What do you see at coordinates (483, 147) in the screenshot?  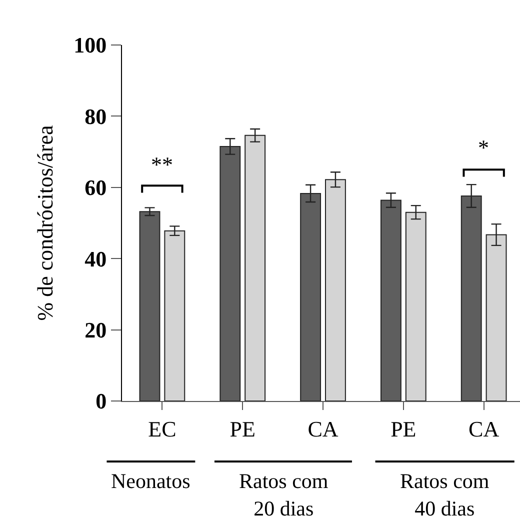 I see `annotation: *` at bounding box center [483, 147].